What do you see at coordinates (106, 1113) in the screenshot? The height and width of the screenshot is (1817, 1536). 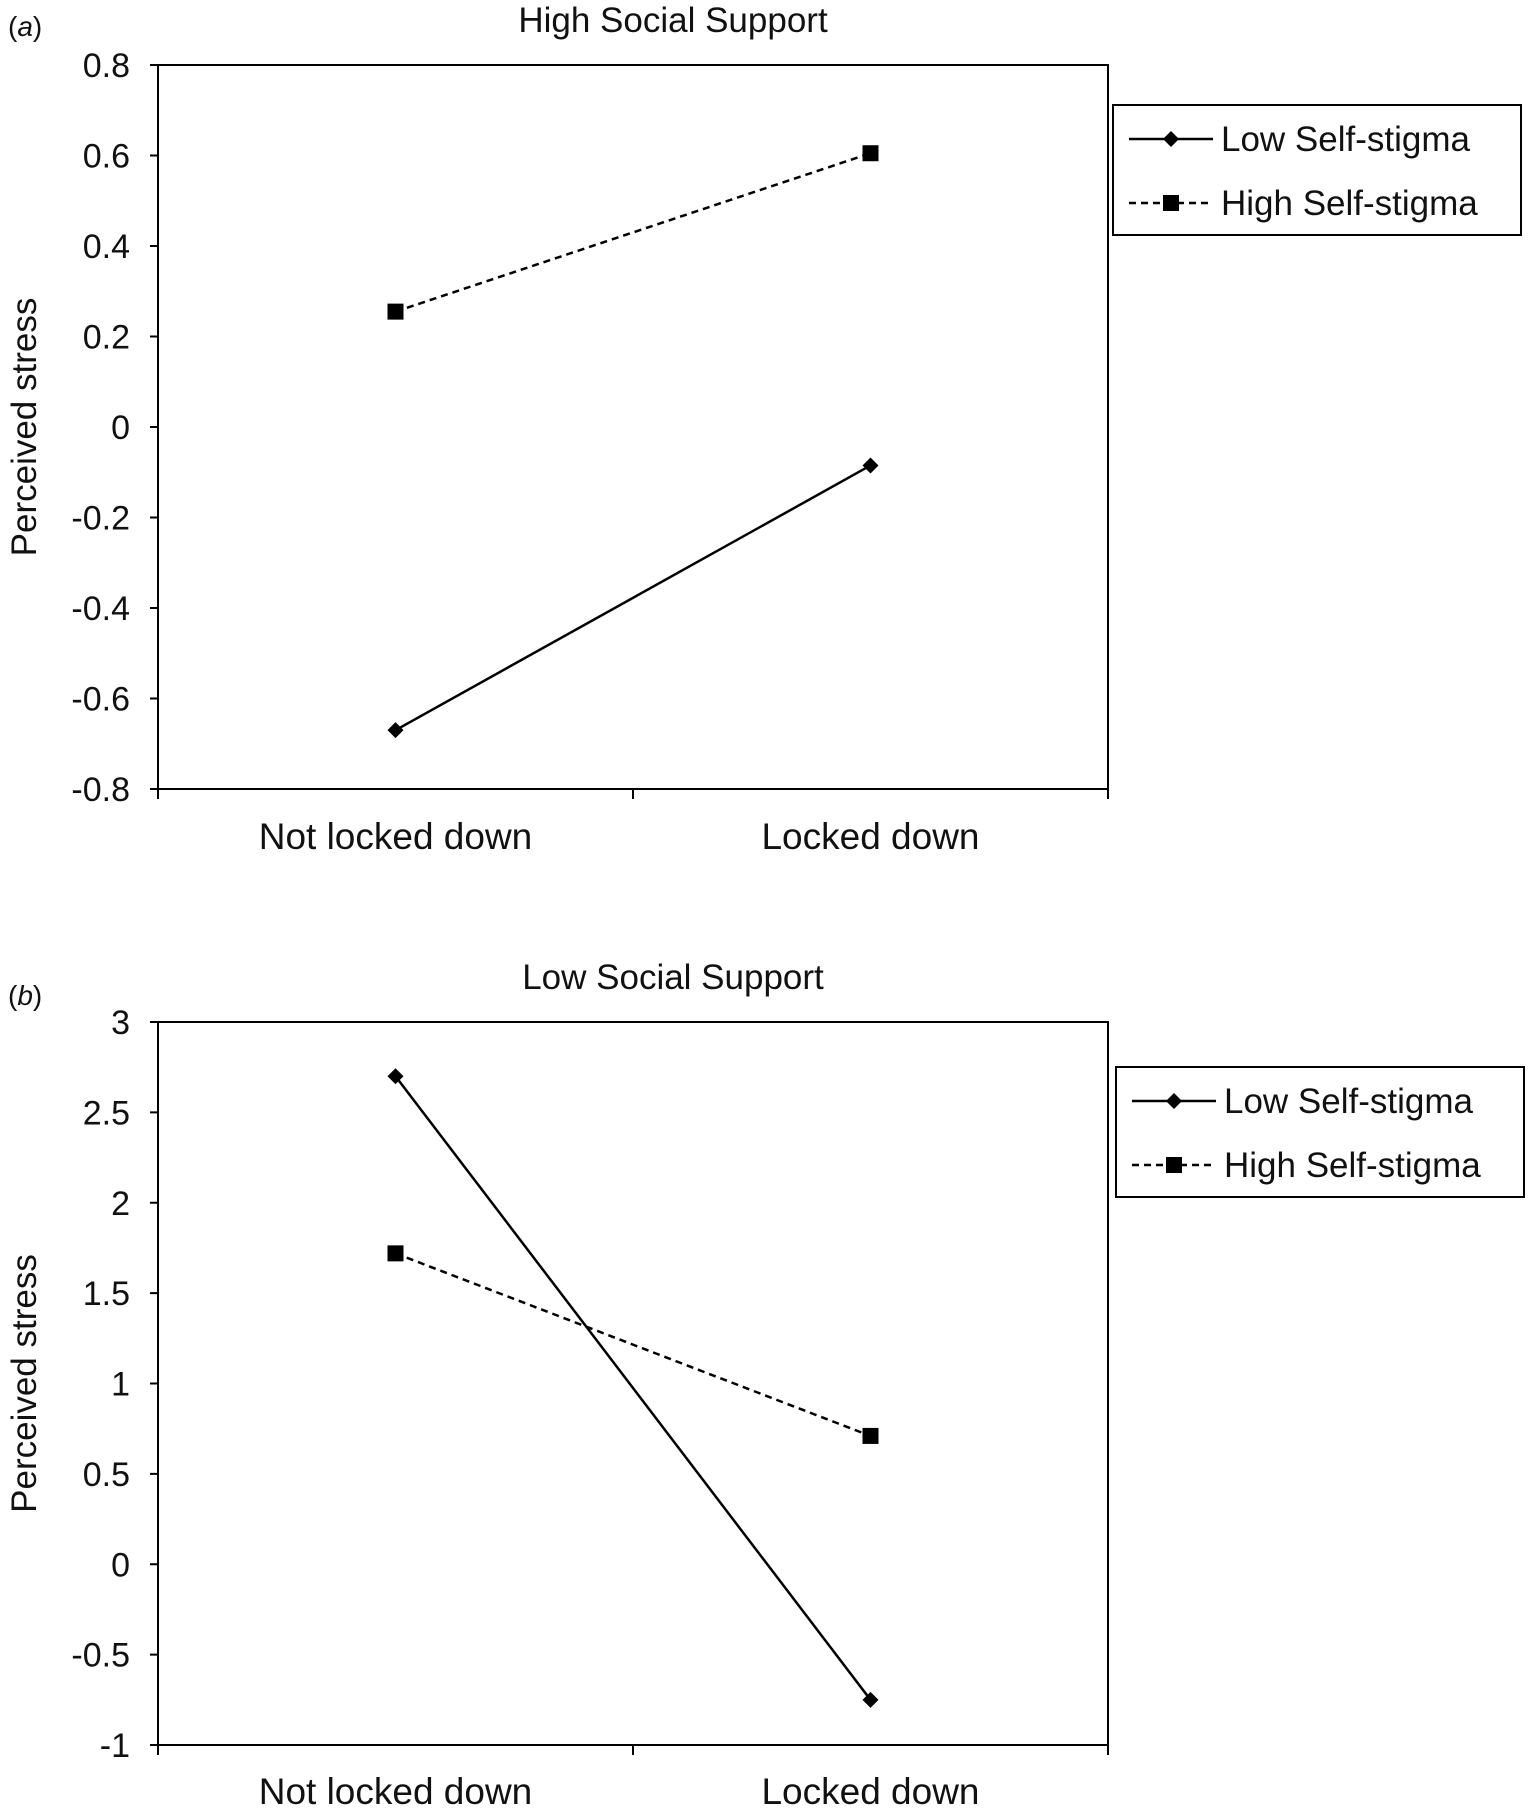 I see `y-tick-label: 2.5` at bounding box center [106, 1113].